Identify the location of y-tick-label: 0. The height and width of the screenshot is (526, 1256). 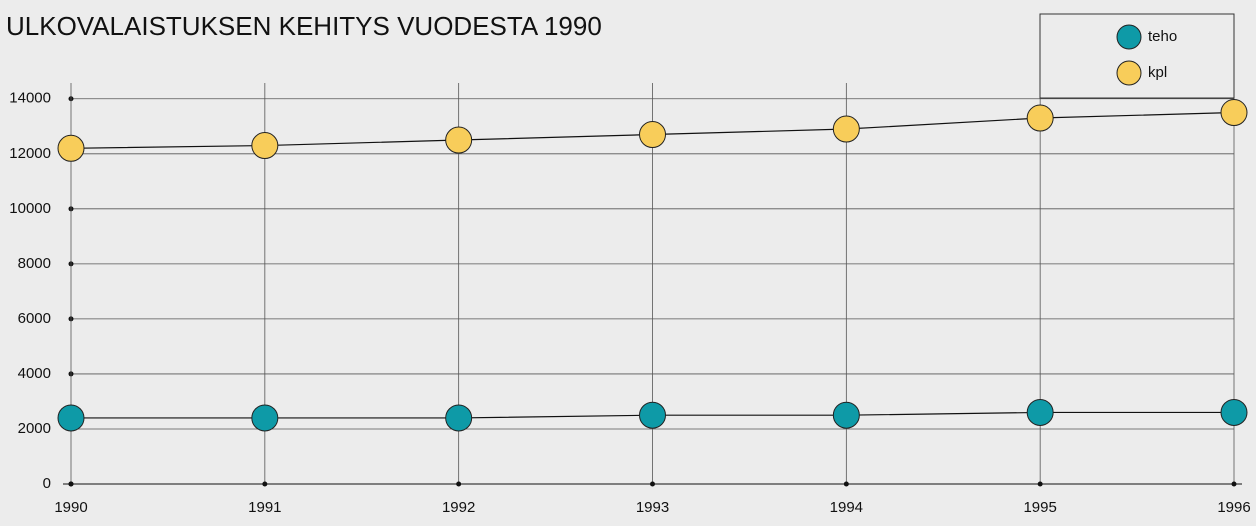
(47, 483).